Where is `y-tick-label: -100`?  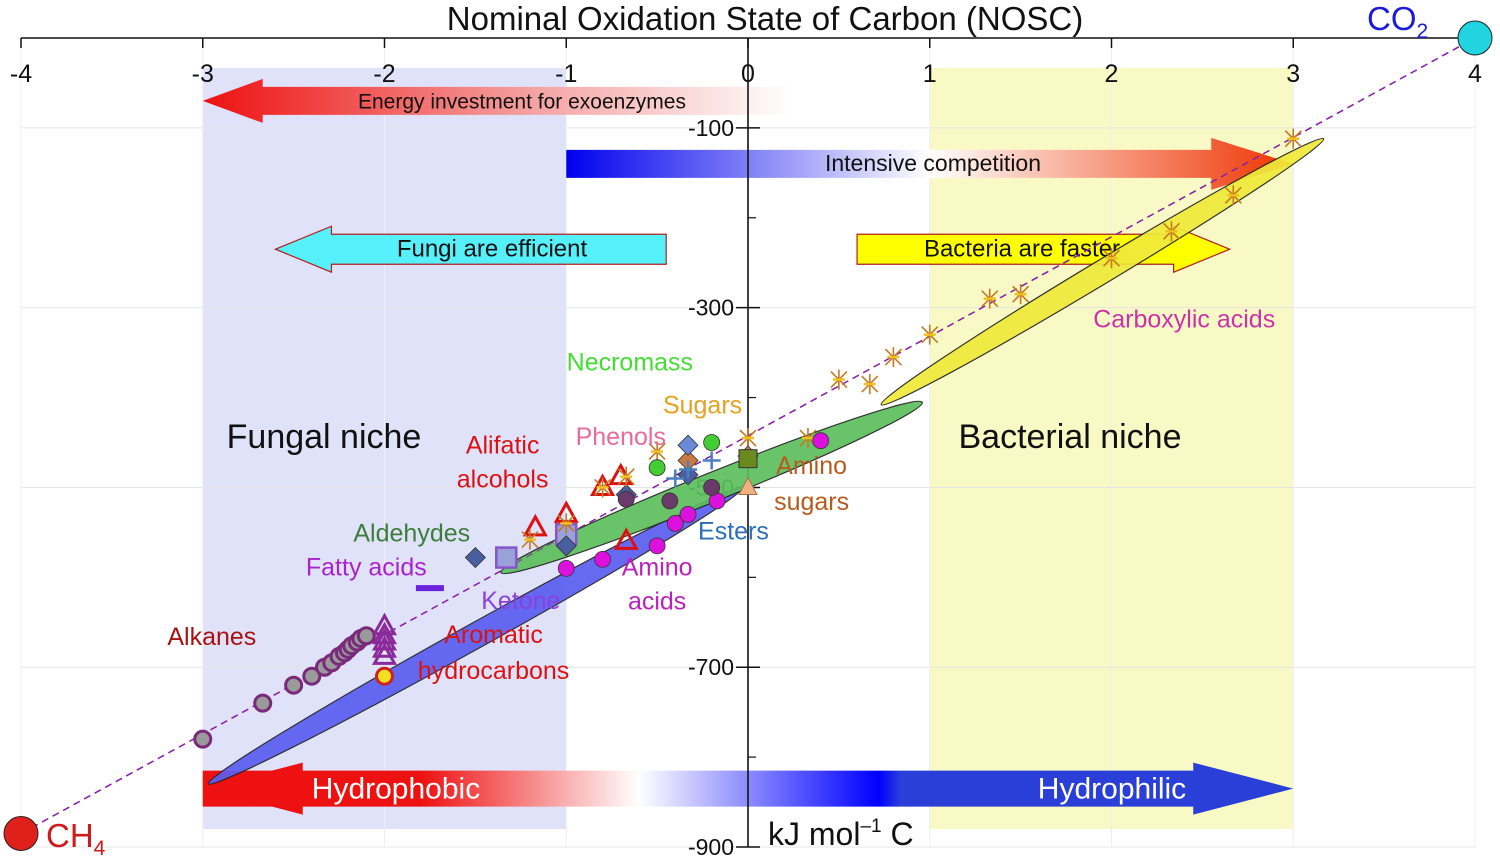
y-tick-label: -100 is located at coordinates (711, 128).